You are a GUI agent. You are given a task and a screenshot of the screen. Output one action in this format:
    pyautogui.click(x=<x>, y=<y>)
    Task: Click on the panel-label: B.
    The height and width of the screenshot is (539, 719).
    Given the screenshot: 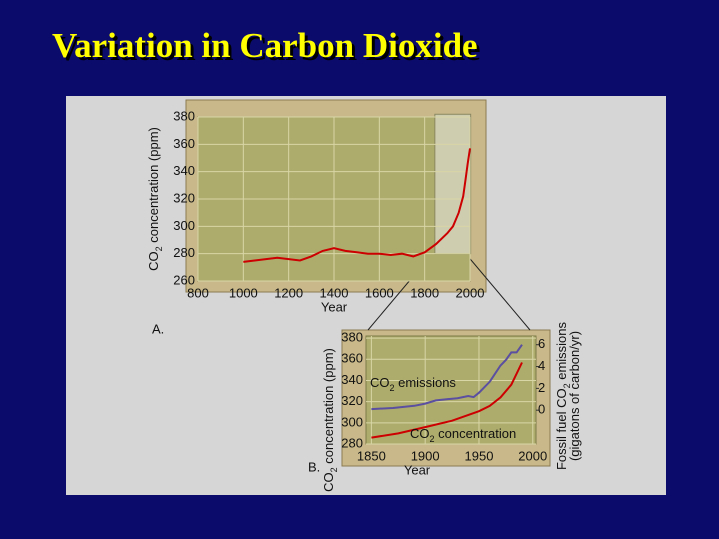 What is the action you would take?
    pyautogui.click(x=314, y=466)
    